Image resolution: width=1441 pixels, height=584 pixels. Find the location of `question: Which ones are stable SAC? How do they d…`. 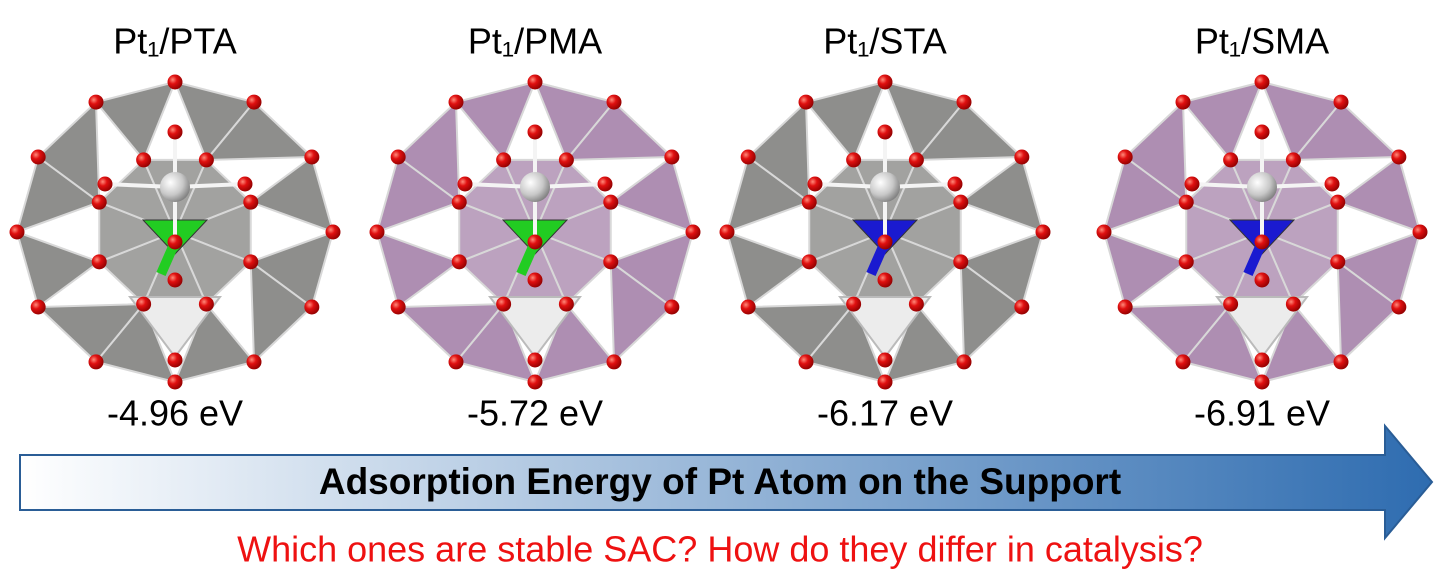

question: Which ones are stable SAC? How do they d… is located at coordinates (720, 549).